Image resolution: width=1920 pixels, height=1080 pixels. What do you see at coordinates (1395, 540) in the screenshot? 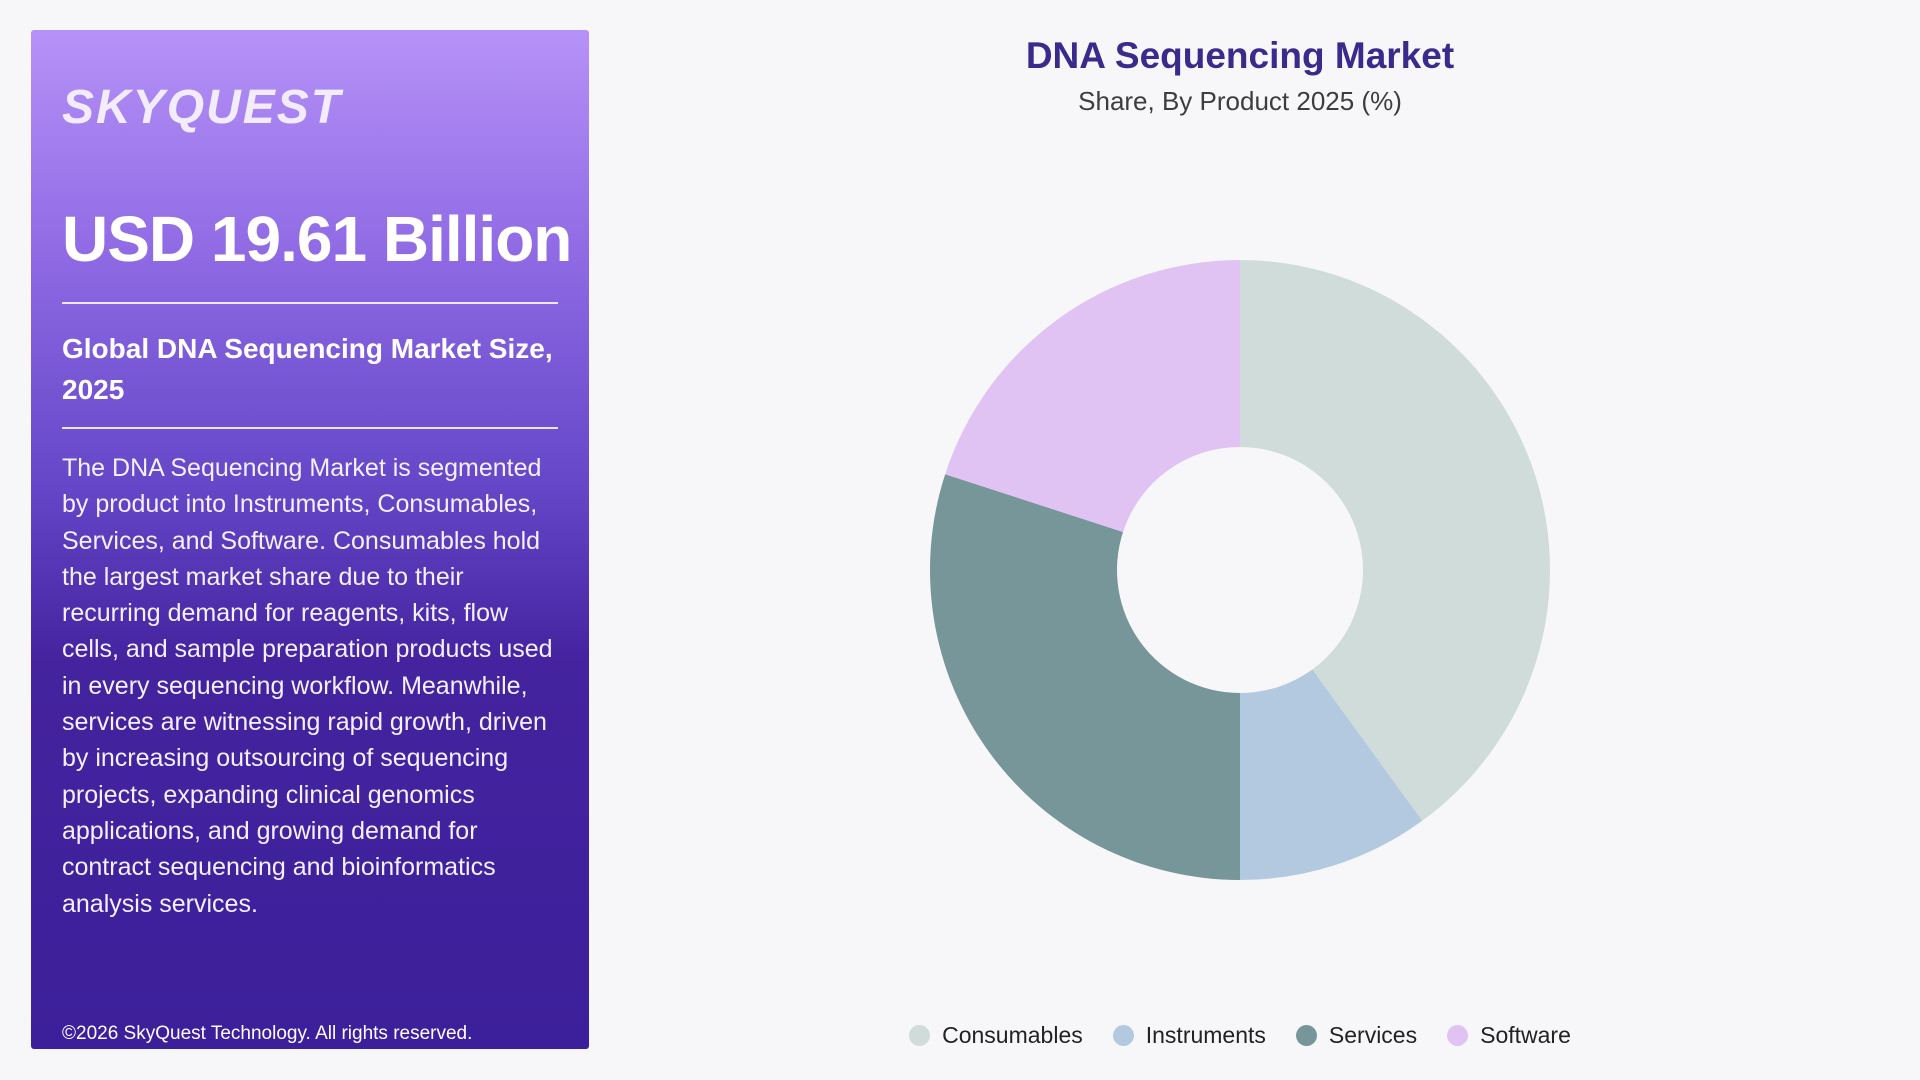
I see `slice-consumables` at bounding box center [1395, 540].